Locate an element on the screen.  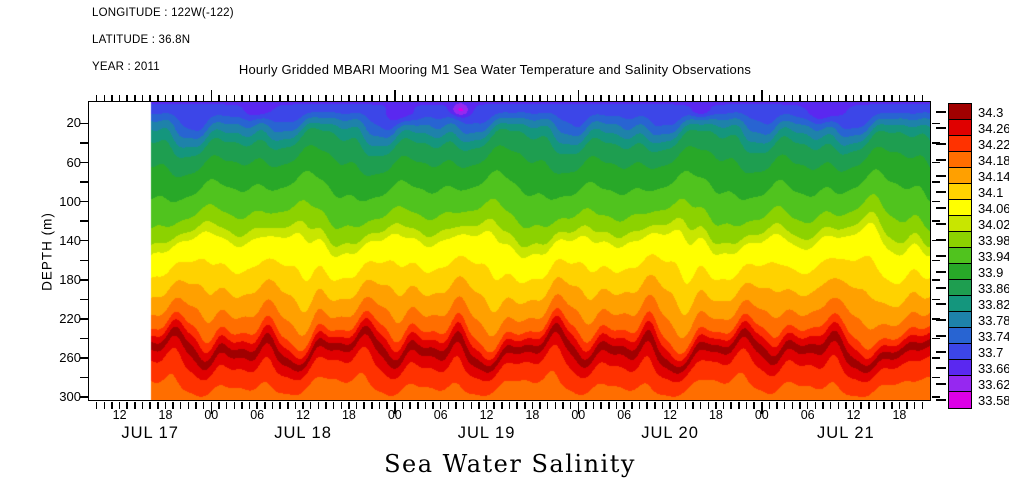
y-tick-label: 20 is located at coordinates (73, 123).